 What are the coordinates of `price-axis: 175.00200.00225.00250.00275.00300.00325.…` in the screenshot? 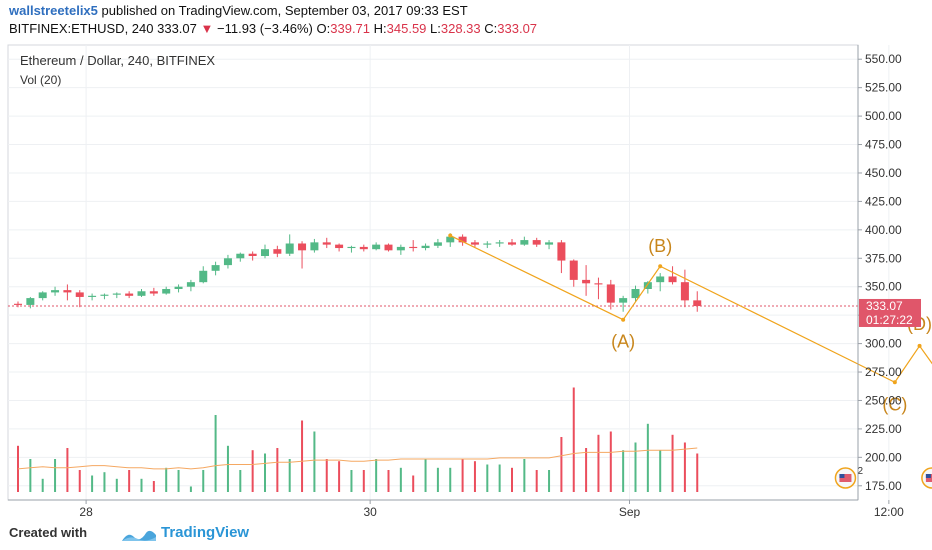 It's located at (880, 272).